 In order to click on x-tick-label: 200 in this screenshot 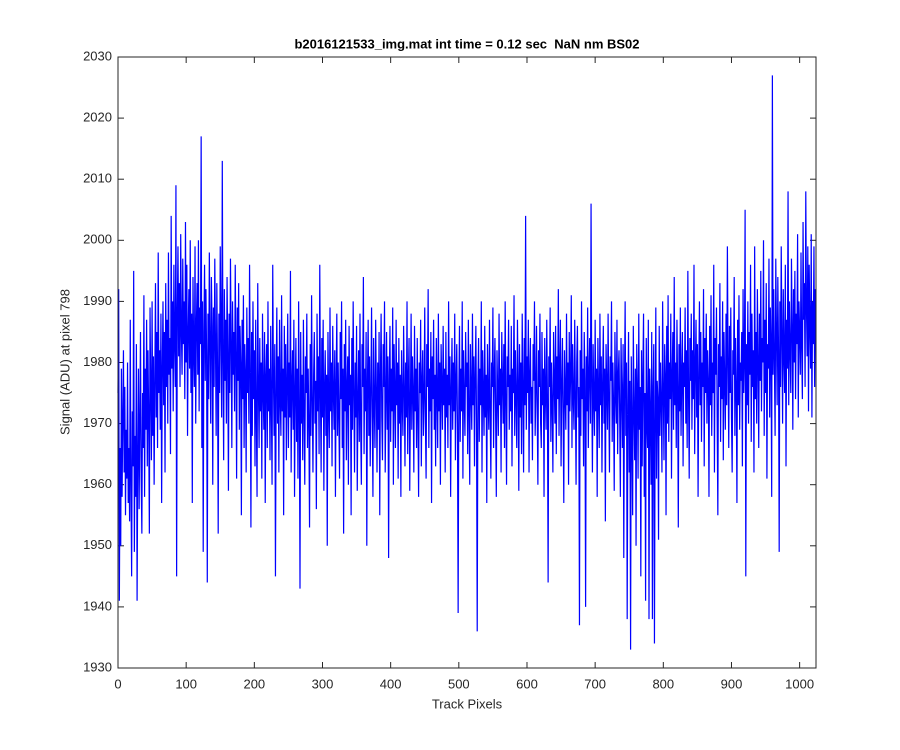, I will do `click(254, 683)`.